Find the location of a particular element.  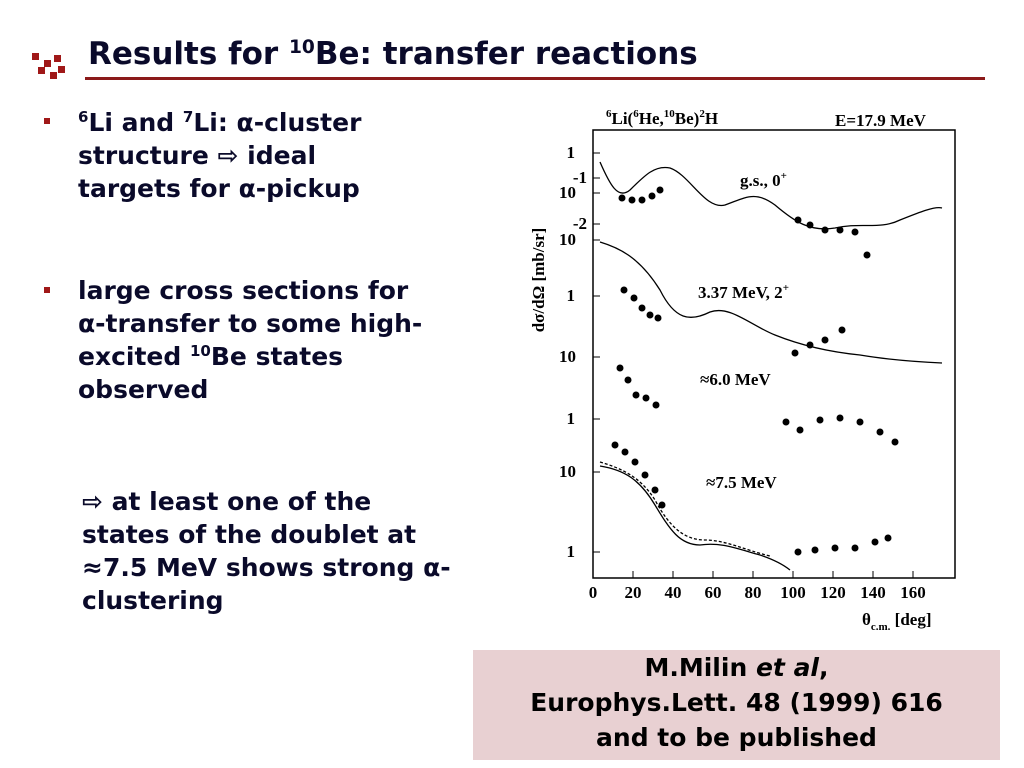

x-label-sub: c.m. is located at coordinates (881, 627).